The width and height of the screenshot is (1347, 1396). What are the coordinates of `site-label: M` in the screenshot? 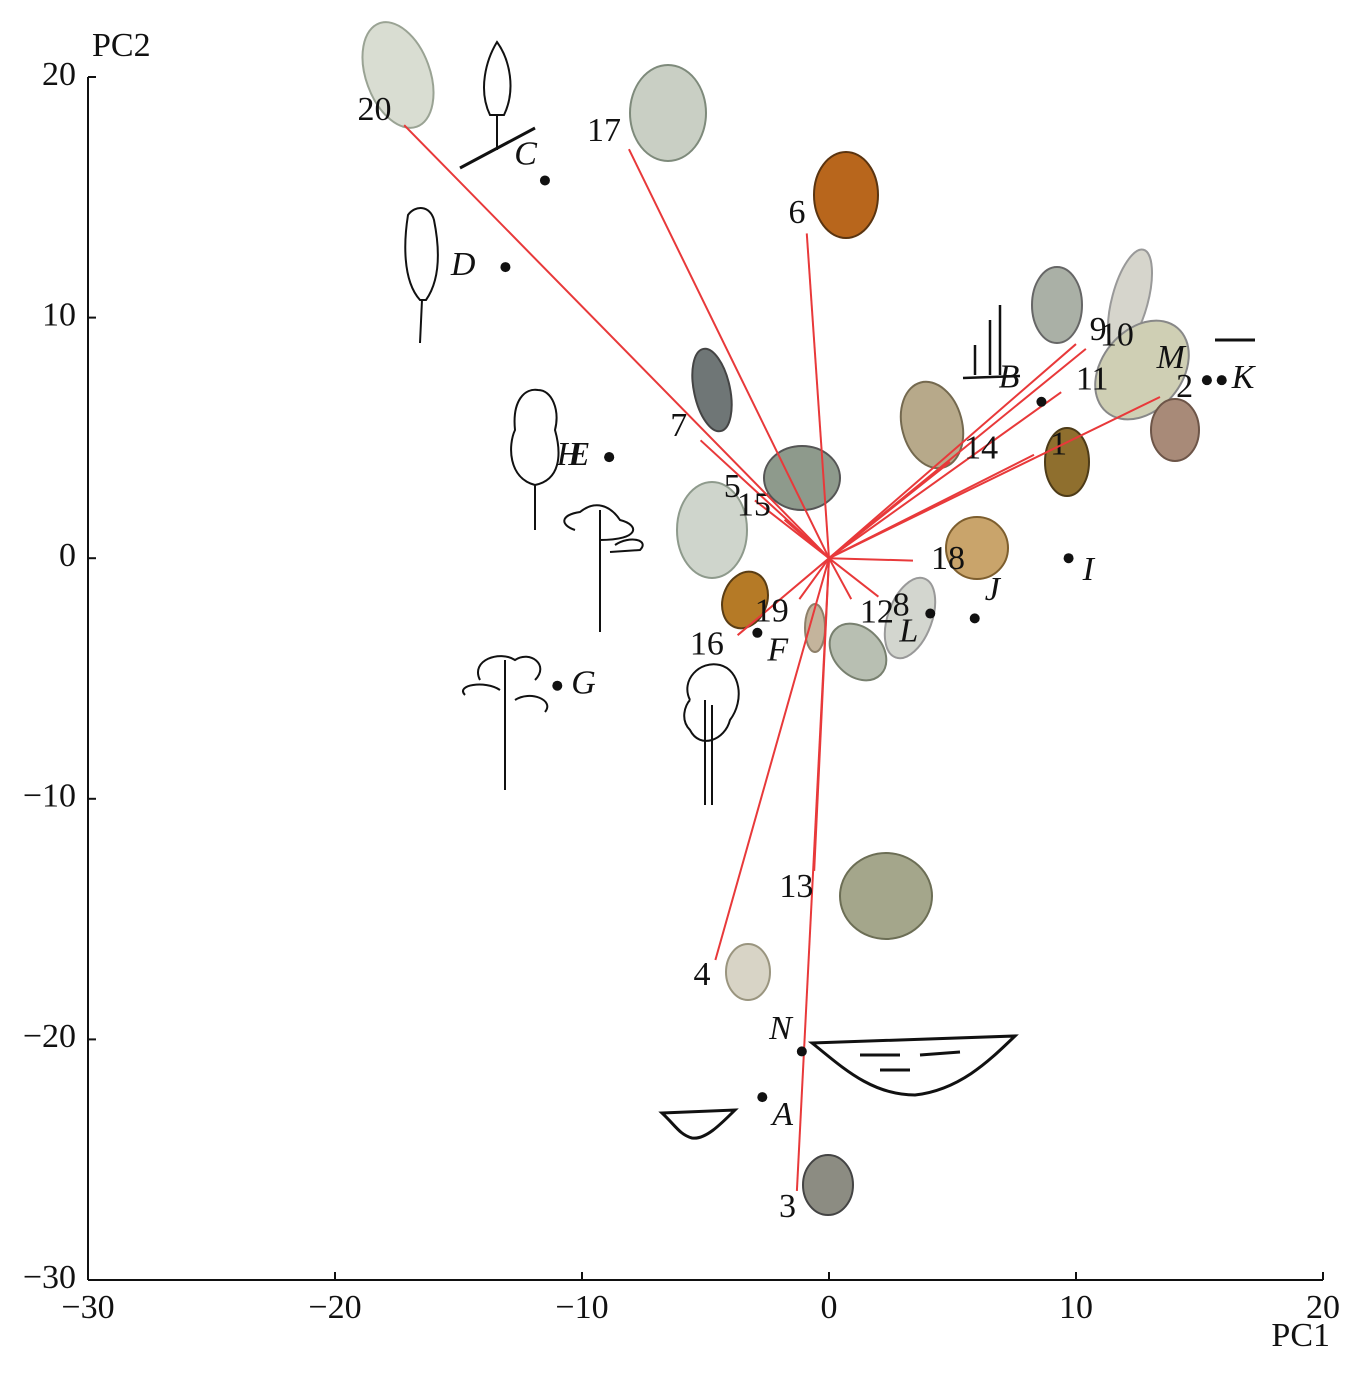 It's located at (1171, 357).